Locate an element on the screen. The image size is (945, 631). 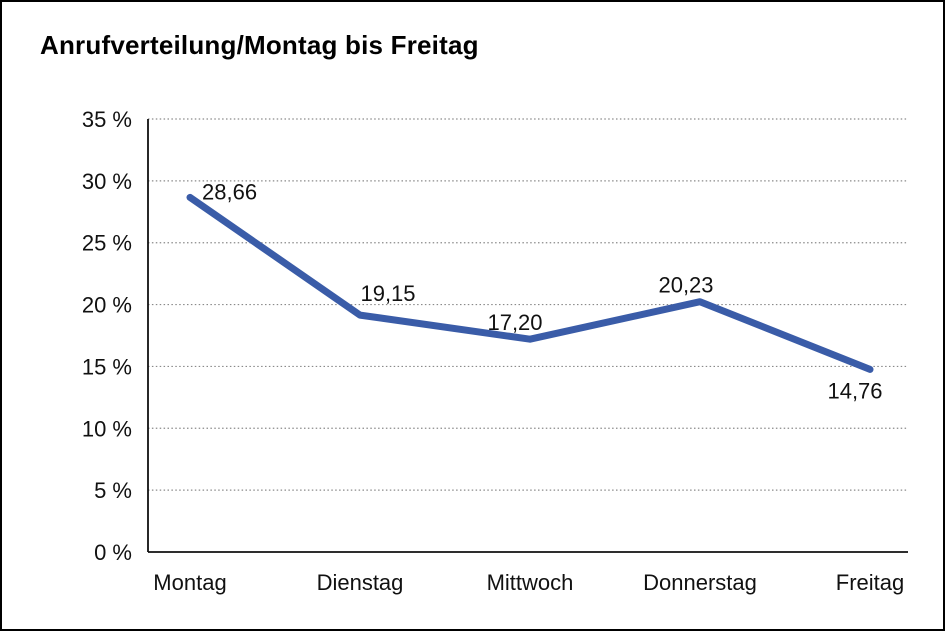
y-tick-label: 15 % is located at coordinates (107, 366).